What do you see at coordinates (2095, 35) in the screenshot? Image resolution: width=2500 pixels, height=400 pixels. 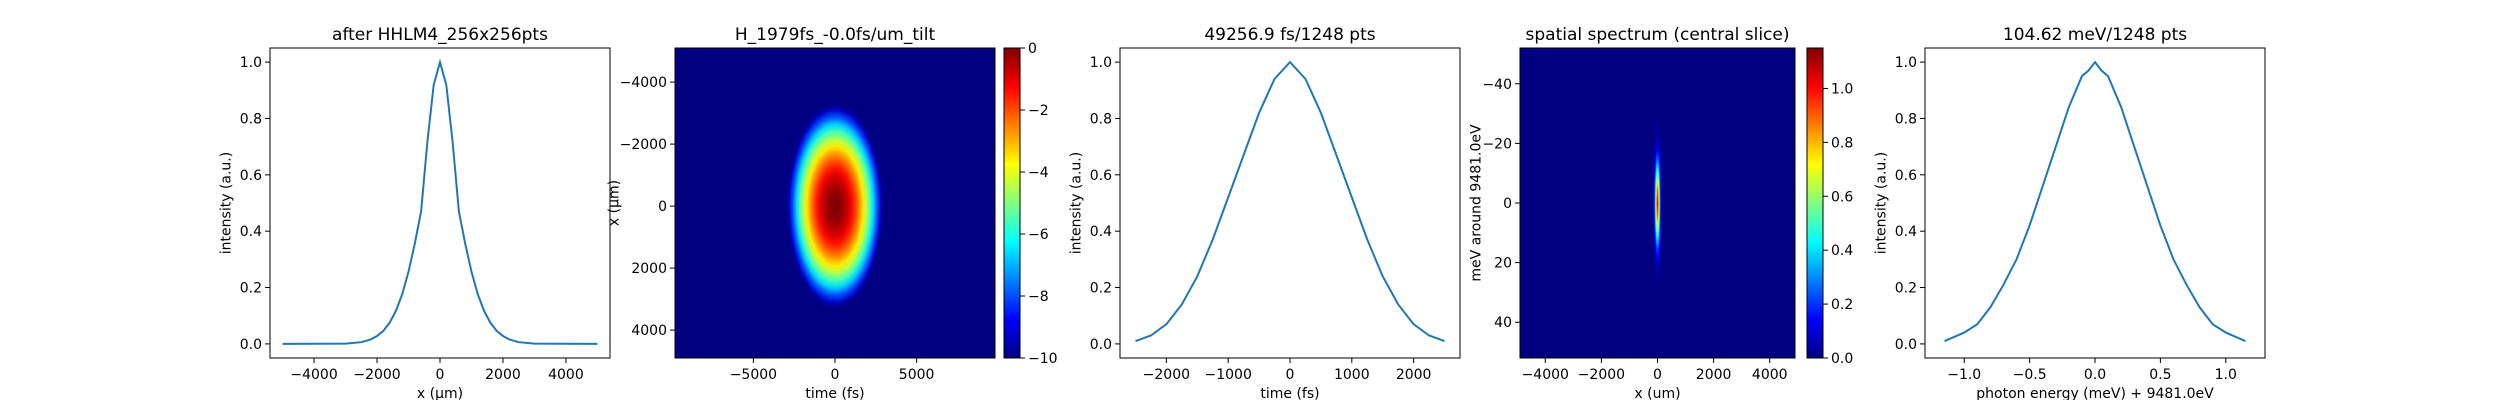 I see `chart-title: 104.62 meV/1248 pts` at bounding box center [2095, 35].